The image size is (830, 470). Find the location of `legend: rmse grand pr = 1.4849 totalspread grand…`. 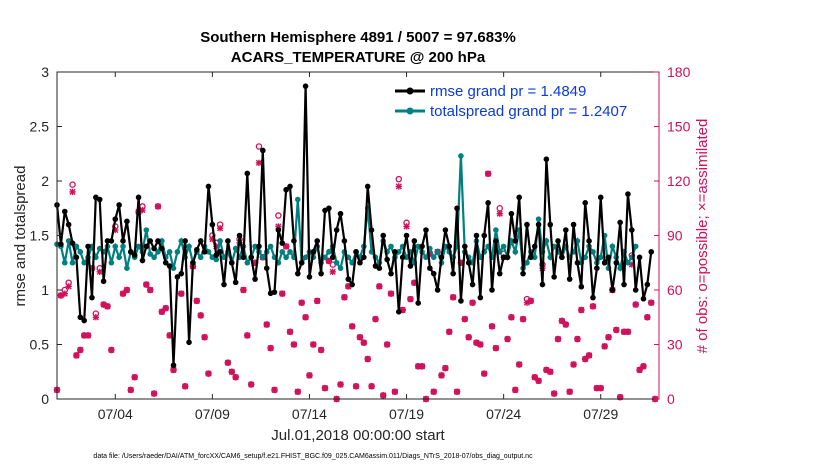

legend: rmse grand pr = 1.4849 totalspread grand… is located at coordinates (521, 100).